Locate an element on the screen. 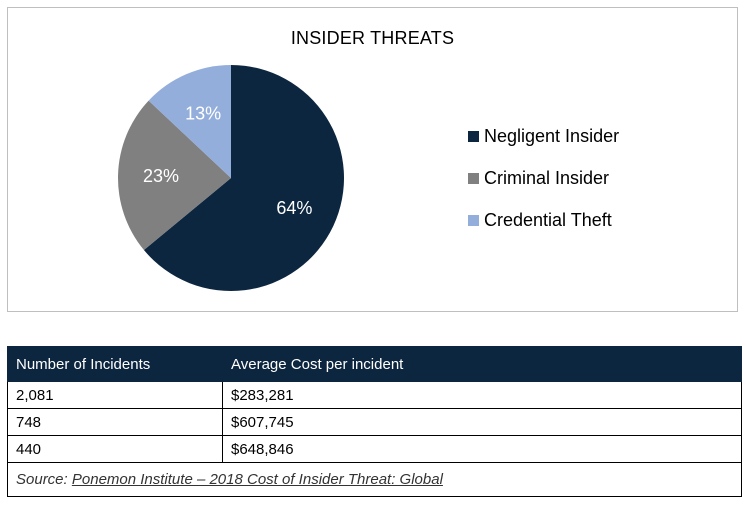 The height and width of the screenshot is (513, 746). legend-label: Criminal Insider is located at coordinates (547, 177).